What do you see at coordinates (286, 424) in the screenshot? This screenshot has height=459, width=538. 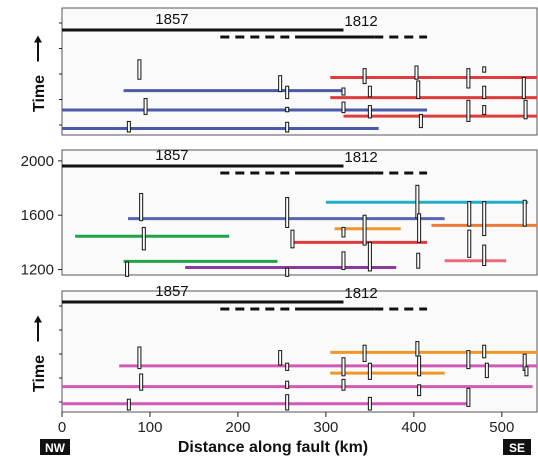 I see `x-axis: 0 100 200 300 400 500` at bounding box center [286, 424].